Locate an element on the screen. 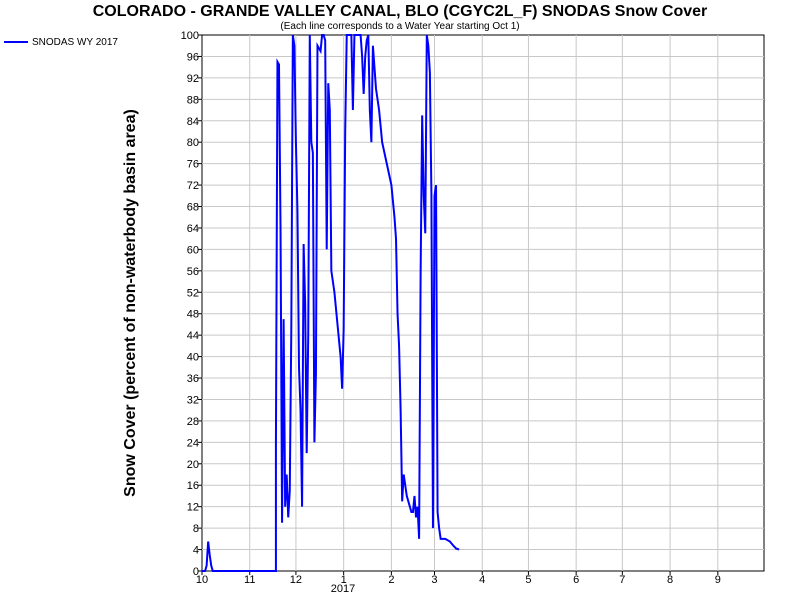 This screenshot has height=600, width=800. x-tick-label: 1 is located at coordinates (344, 580).